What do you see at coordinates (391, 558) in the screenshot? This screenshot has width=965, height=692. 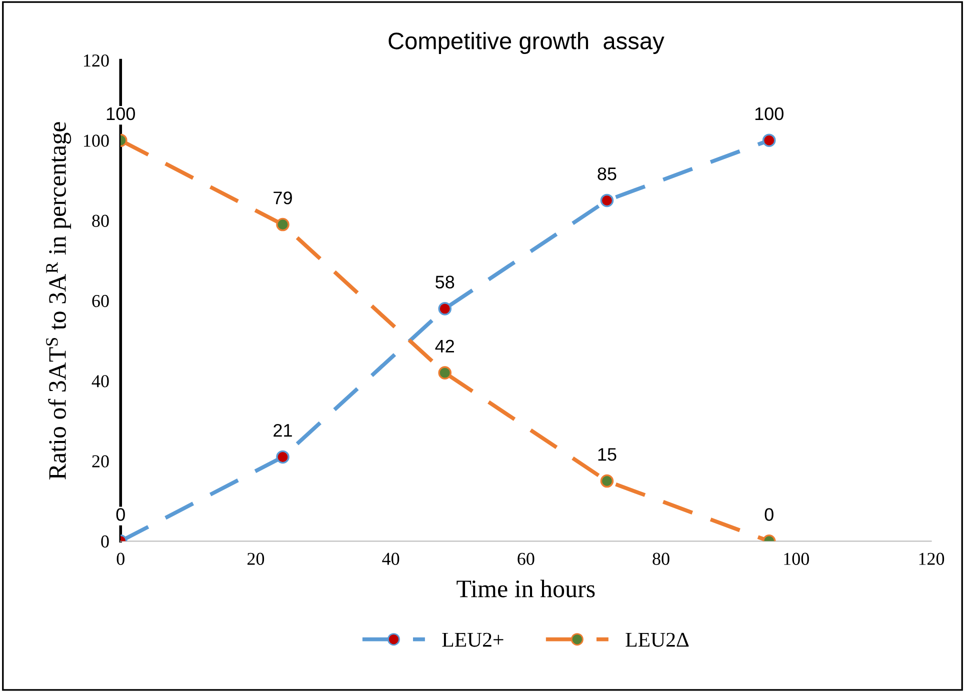 I see `x-tick-label: 40` at bounding box center [391, 558].